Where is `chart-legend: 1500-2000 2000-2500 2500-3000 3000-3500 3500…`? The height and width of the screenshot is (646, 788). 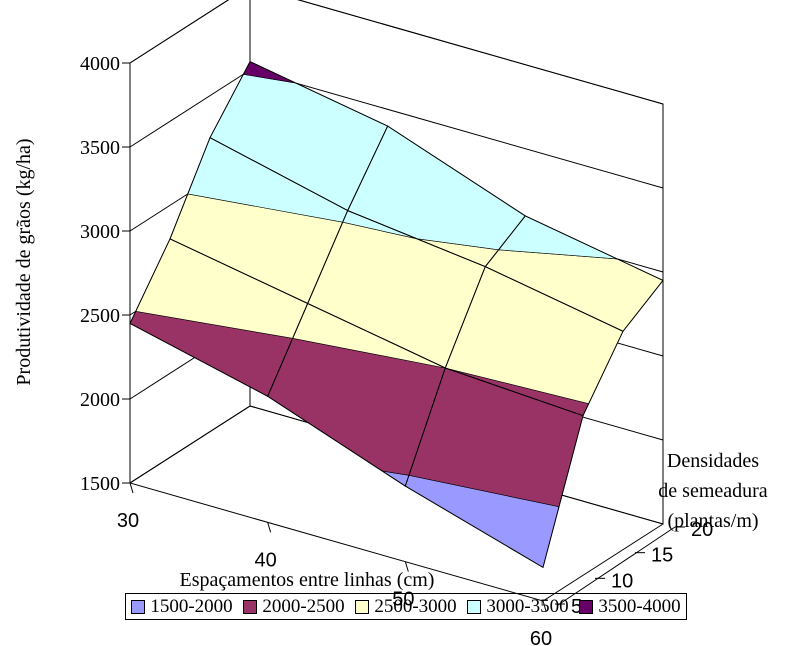
chart-legend: 1500-2000 2000-2500 2500-3000 3000-3500 3500… is located at coordinates (406, 606).